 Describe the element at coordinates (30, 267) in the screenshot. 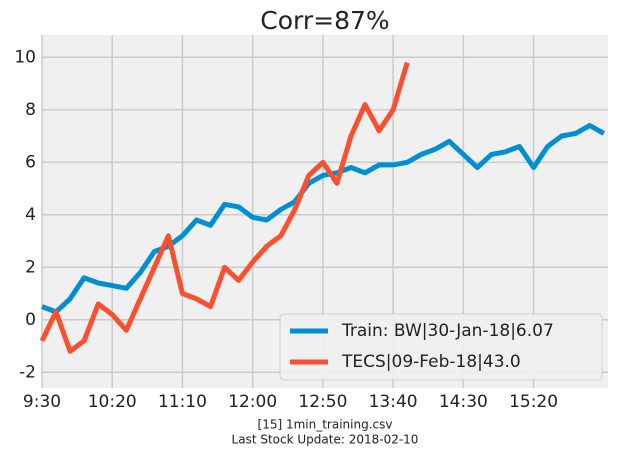

I see `y-tick-label: 2` at that location.